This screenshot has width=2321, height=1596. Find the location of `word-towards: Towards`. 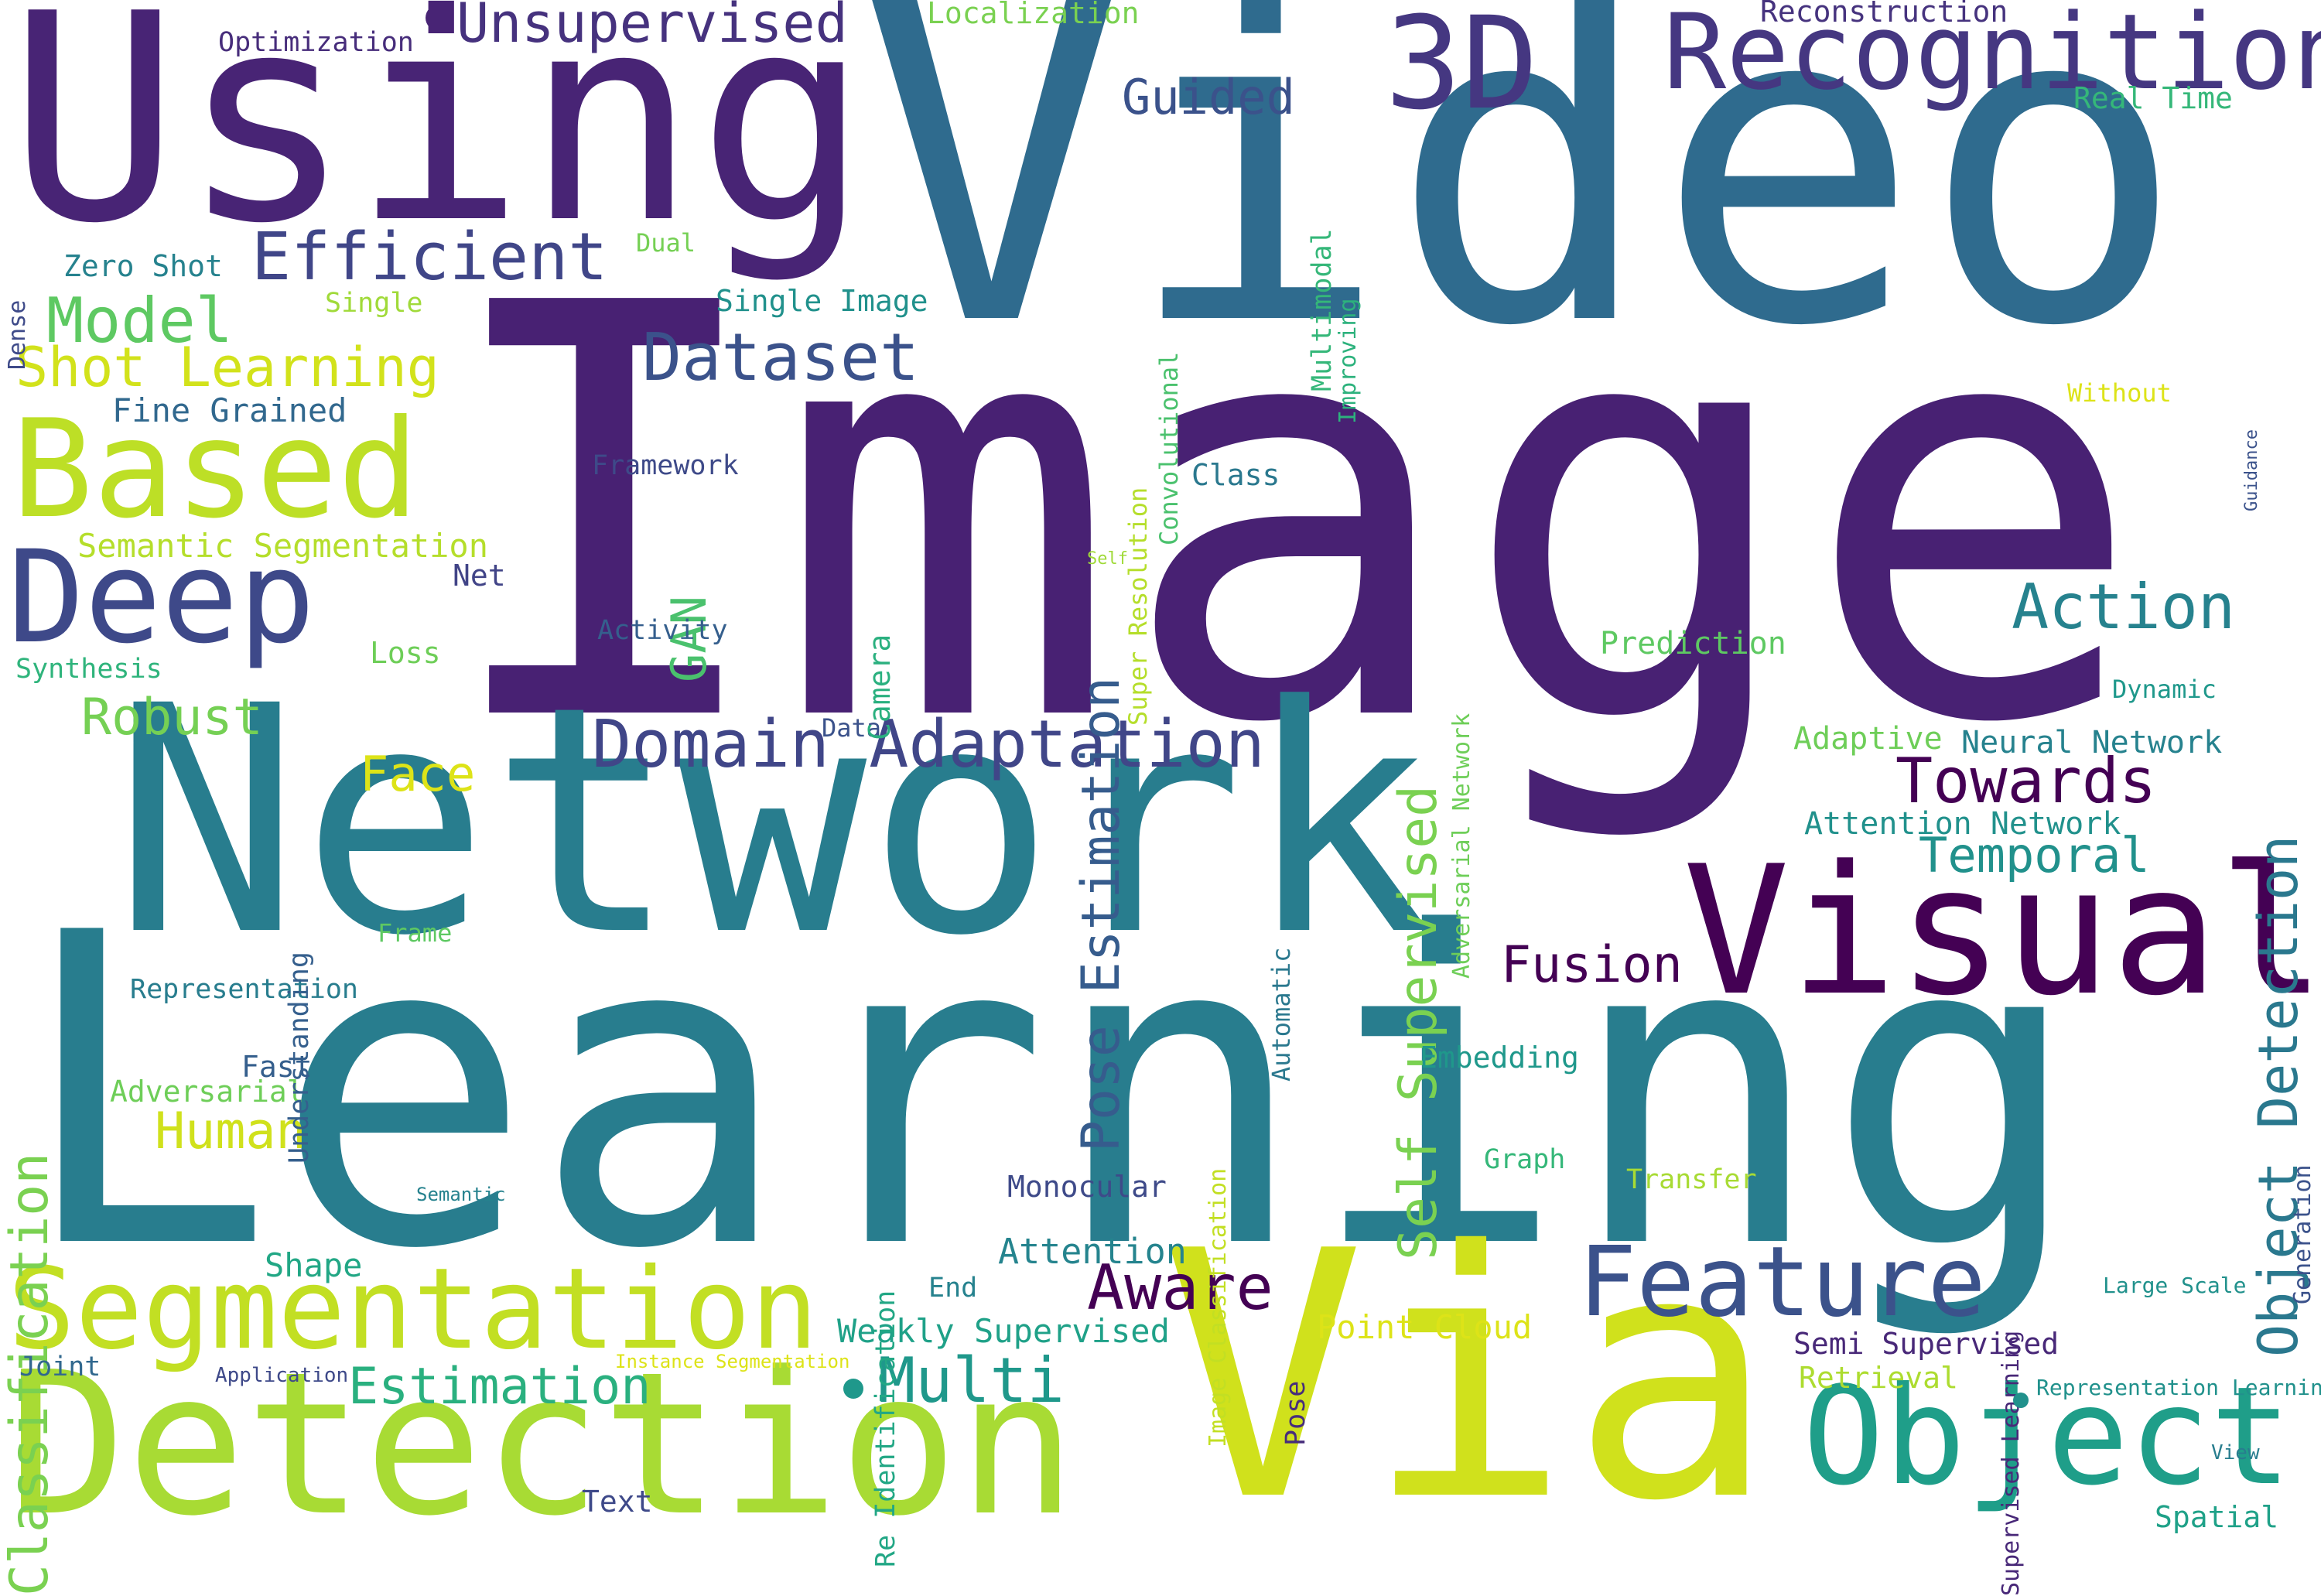

word-towards: Towards is located at coordinates (2026, 781).